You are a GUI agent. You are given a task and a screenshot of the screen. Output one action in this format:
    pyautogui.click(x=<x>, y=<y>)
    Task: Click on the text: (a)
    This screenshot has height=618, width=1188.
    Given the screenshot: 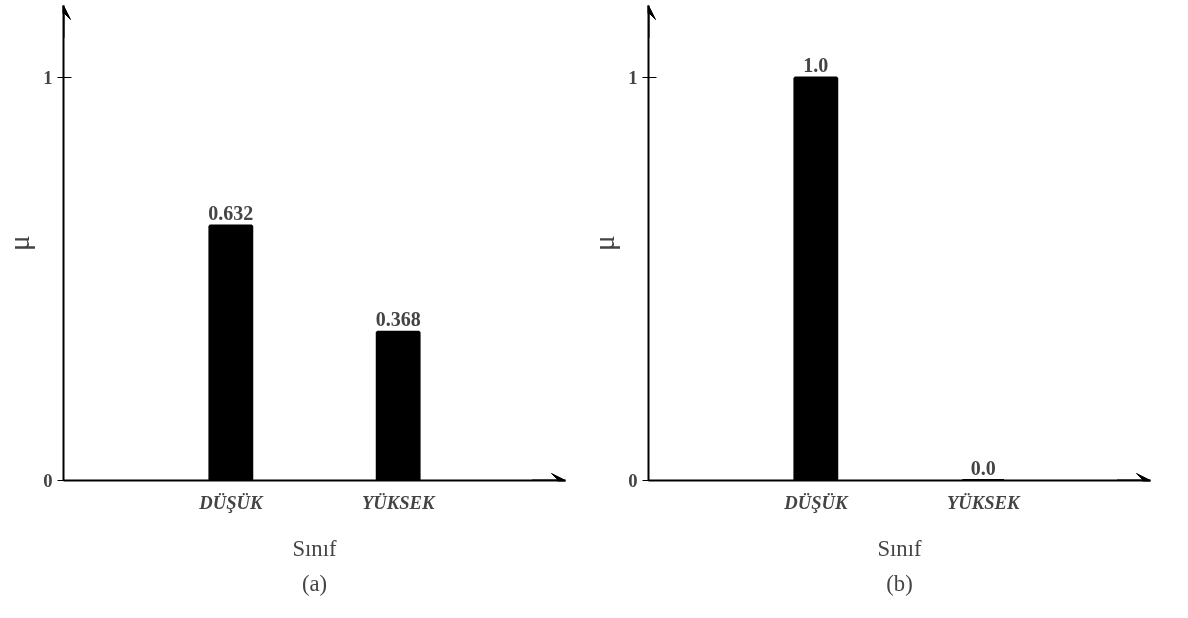 What is the action you would take?
    pyautogui.click(x=314, y=583)
    